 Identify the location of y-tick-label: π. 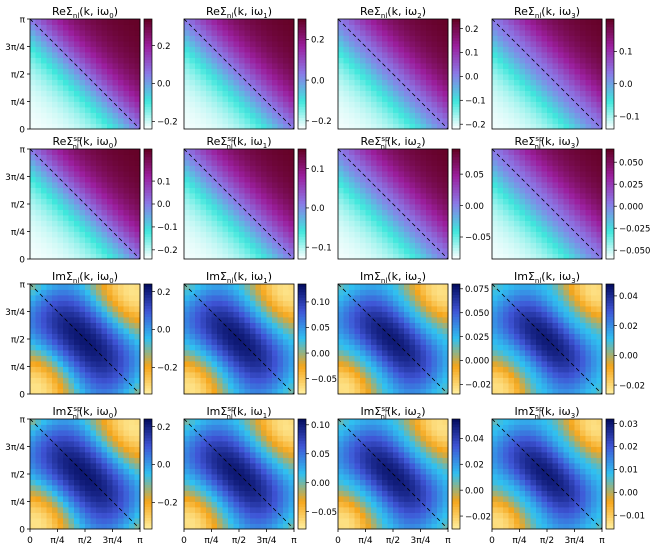
(23, 286).